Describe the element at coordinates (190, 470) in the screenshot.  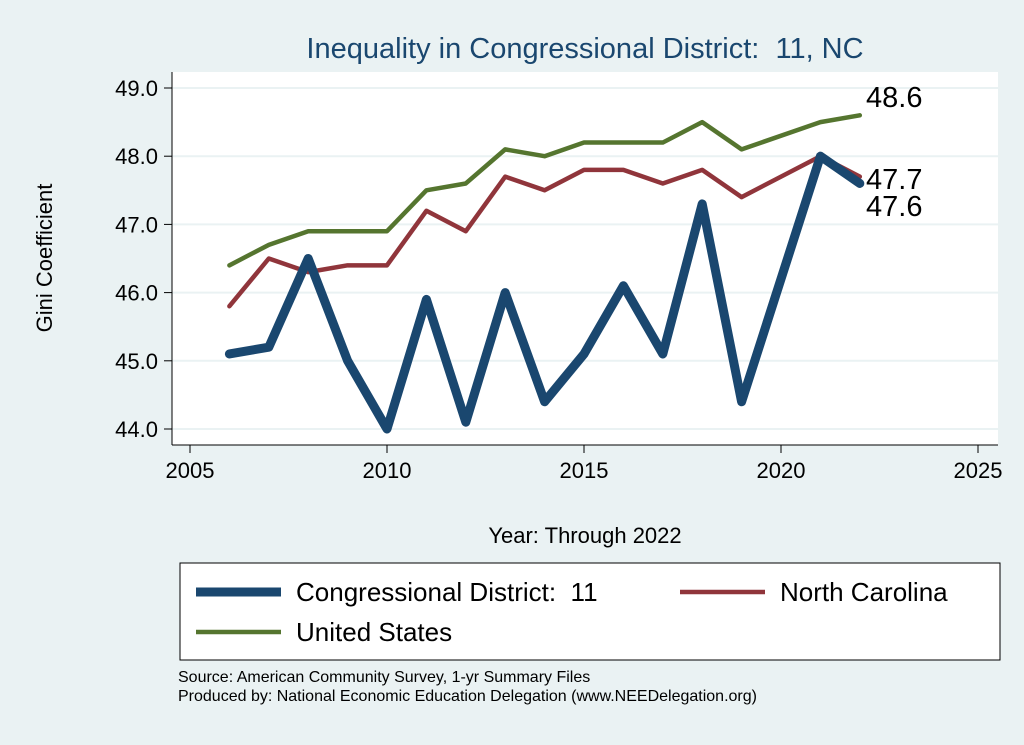
I see `x-tick-label: 2005` at that location.